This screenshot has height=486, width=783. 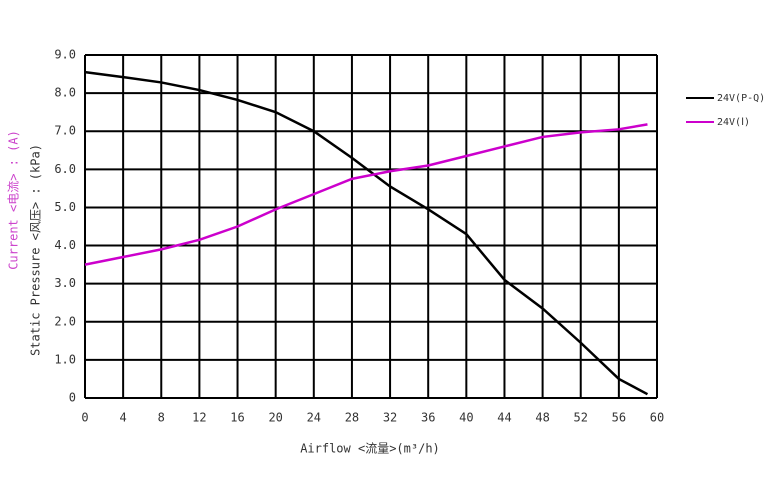 What do you see at coordinates (275, 418) in the screenshot?
I see `x-tick-label: 20` at bounding box center [275, 418].